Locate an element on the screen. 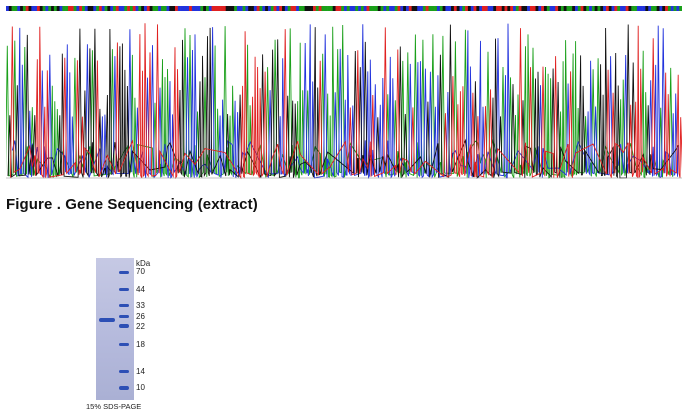  marker-label-14: 14 is located at coordinates (140, 371).